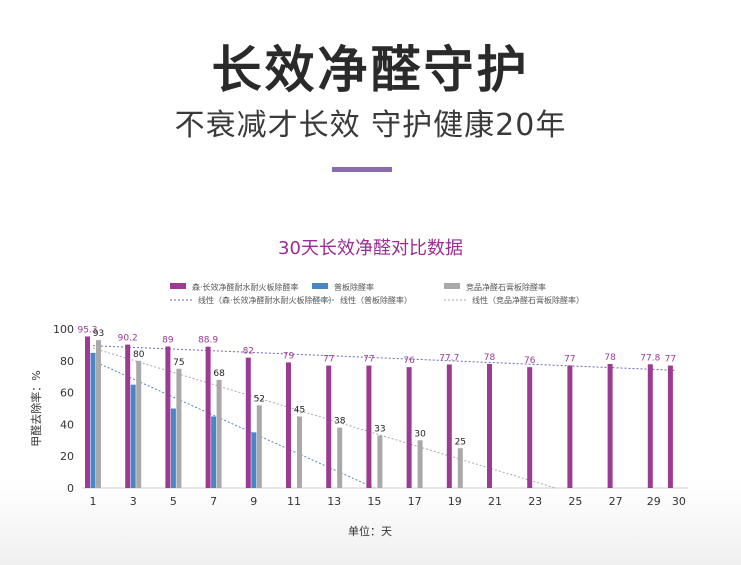 Image resolution: width=741 pixels, height=565 pixels. What do you see at coordinates (139, 424) in the screenshot?
I see `bar-s3-day3` at bounding box center [139, 424].